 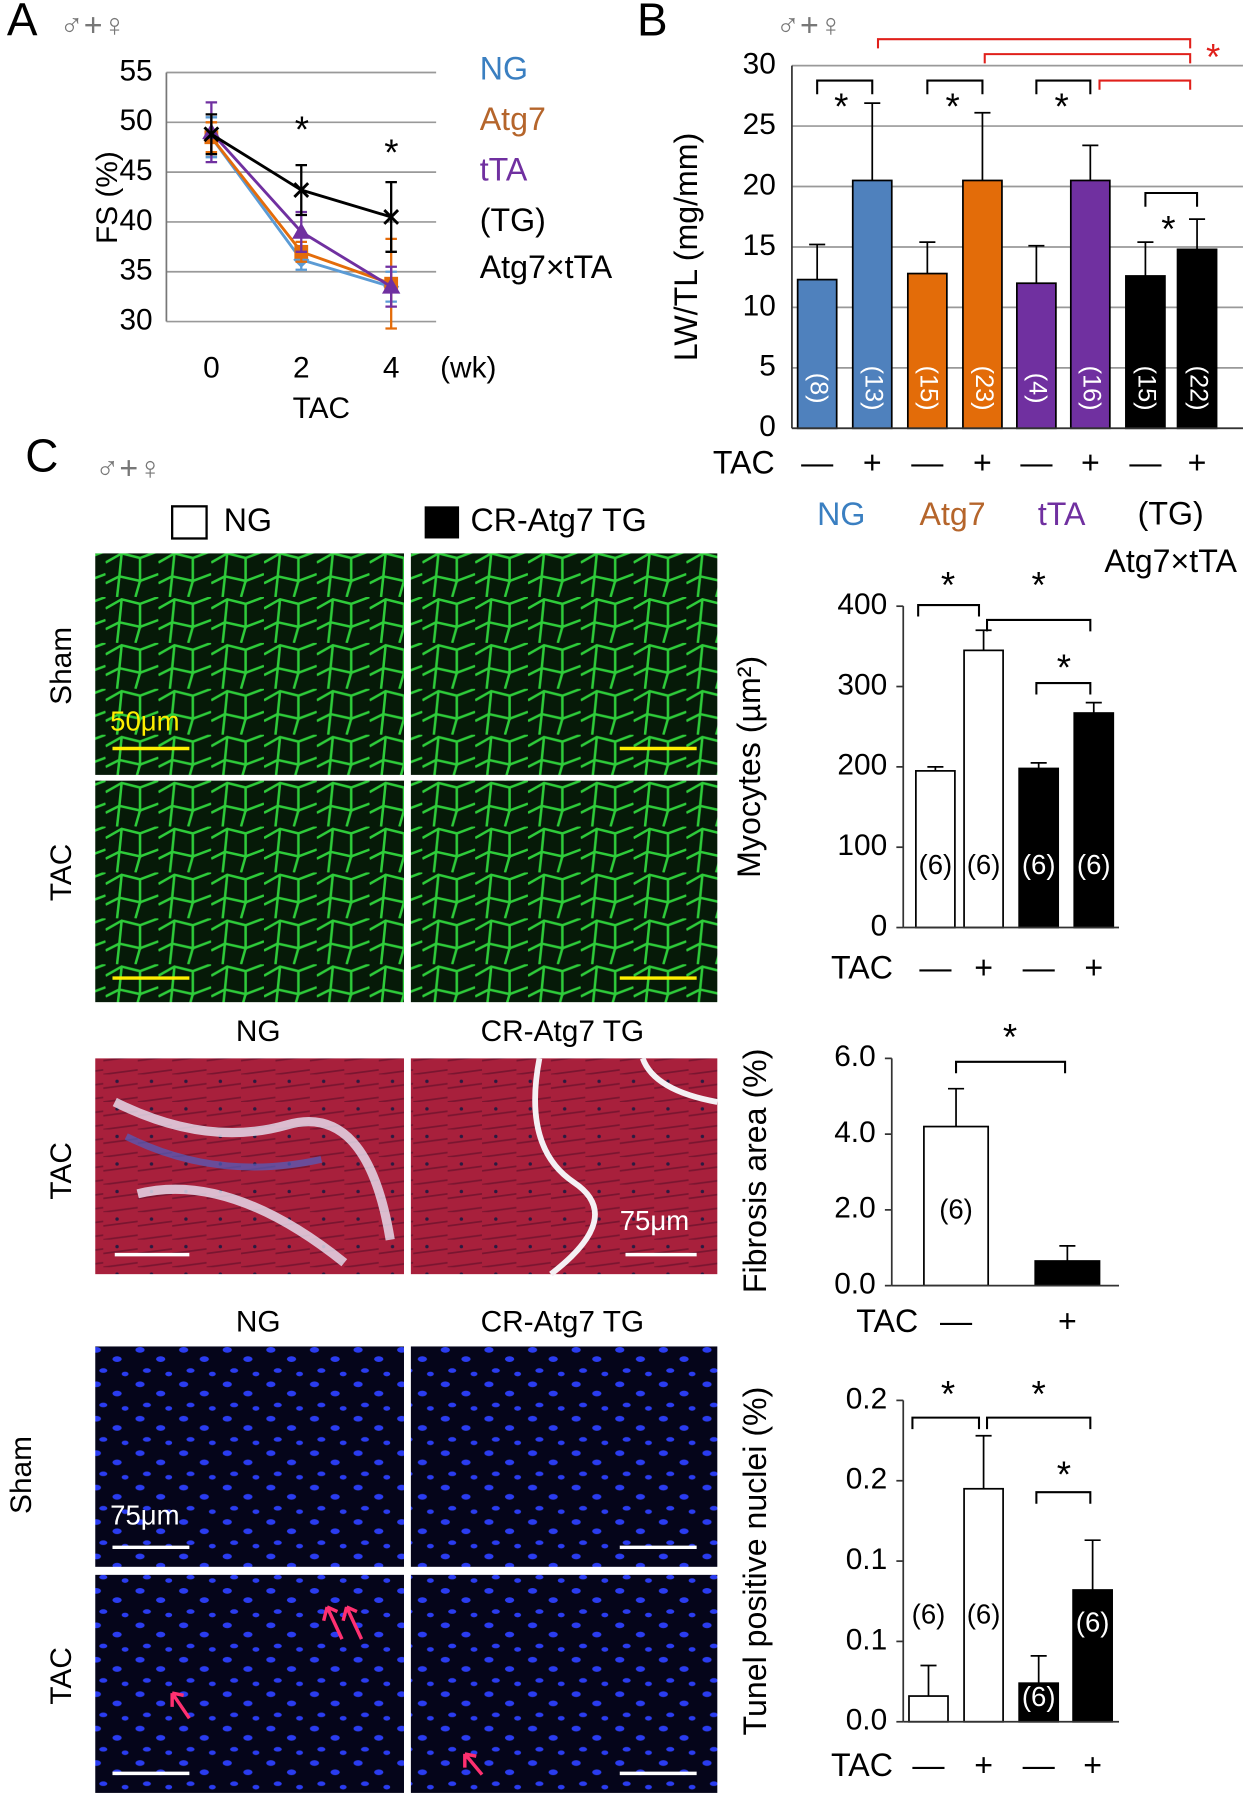 I want to click on label: tTA, so click(x=503, y=169).